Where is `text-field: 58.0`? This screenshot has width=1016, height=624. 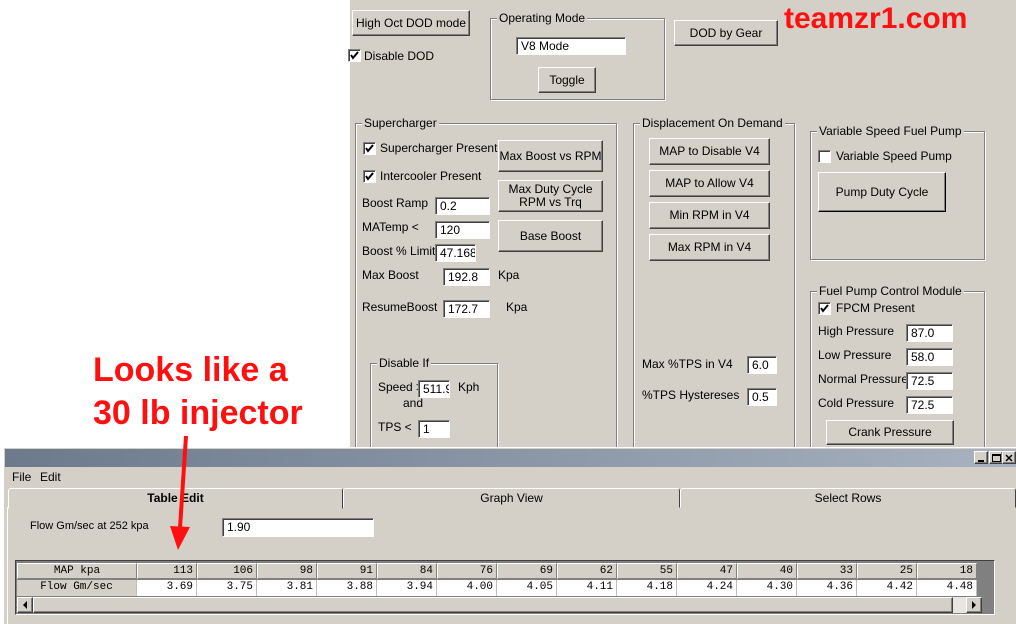 text-field: 58.0 is located at coordinates (929, 357).